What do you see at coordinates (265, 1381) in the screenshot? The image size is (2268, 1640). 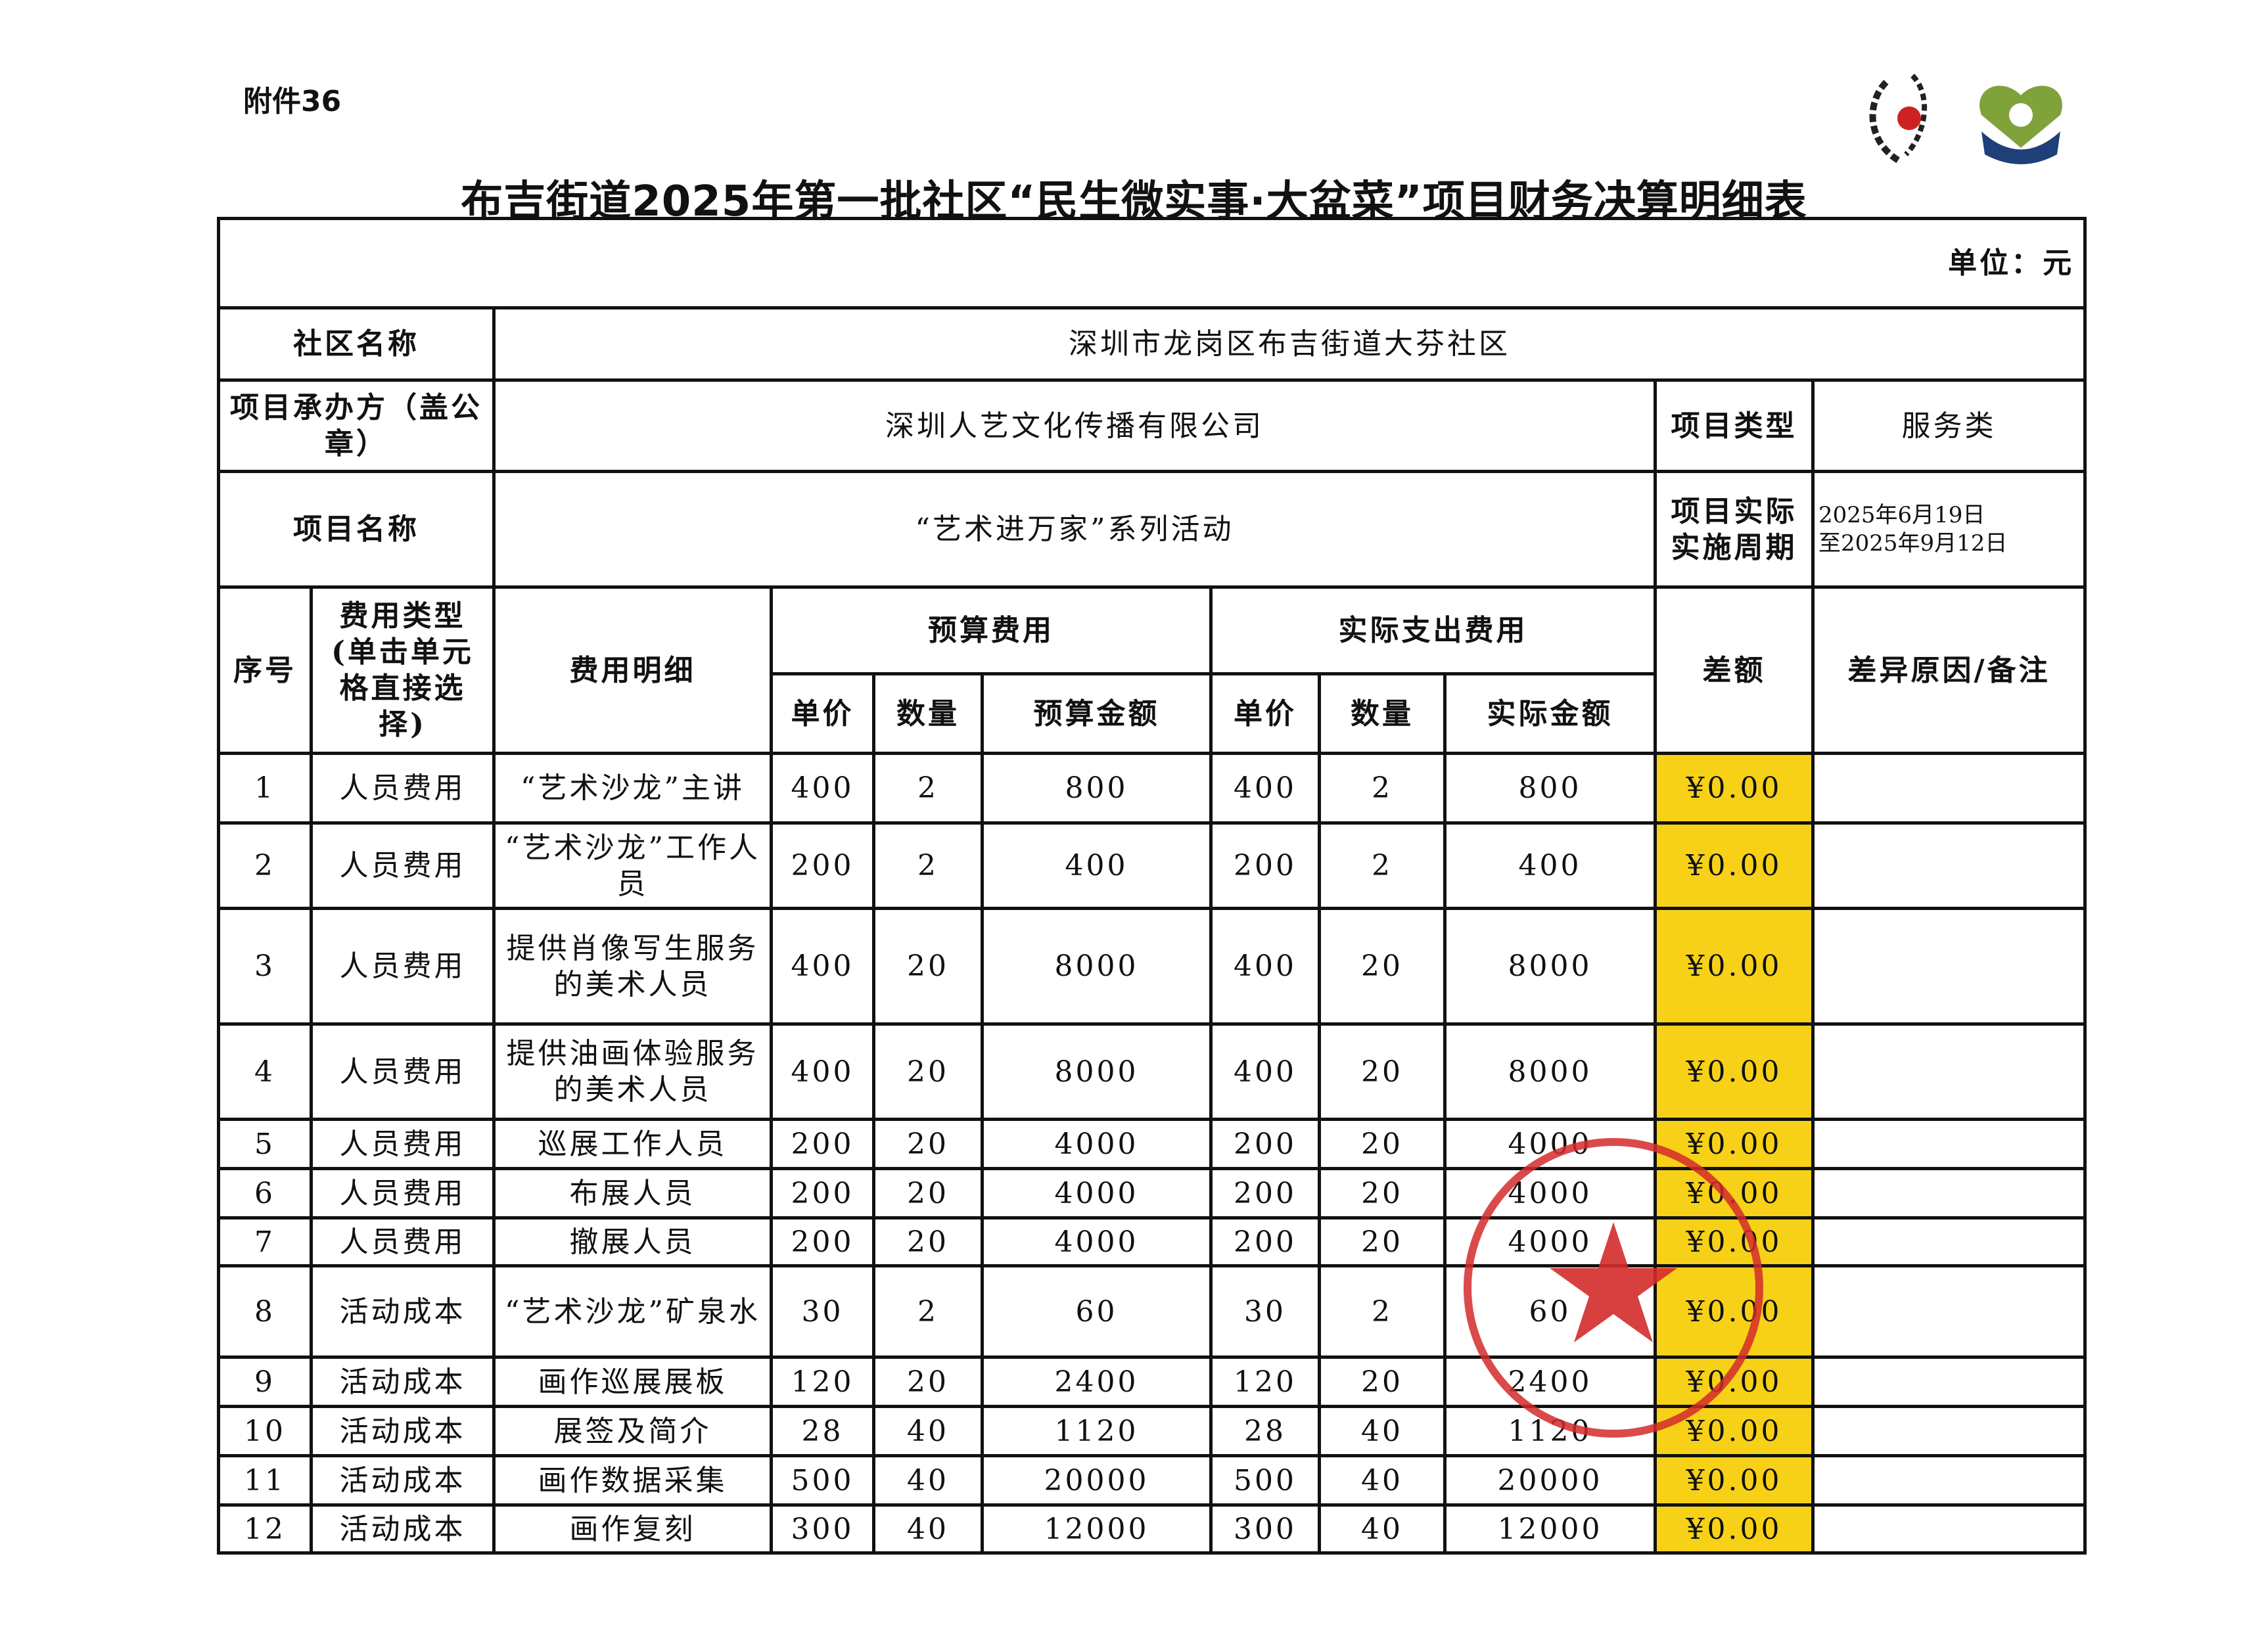 I see `cell-seq: 9` at bounding box center [265, 1381].